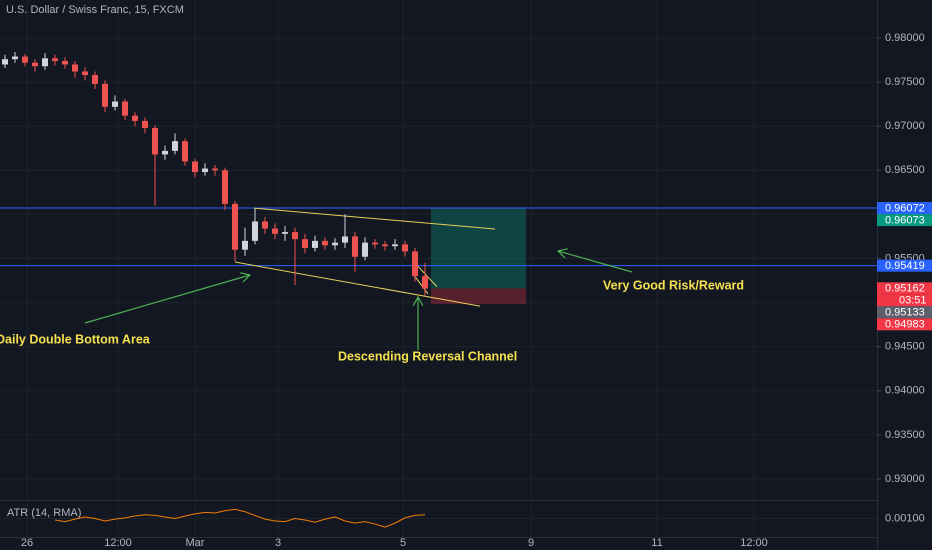 This screenshot has height=550, width=932. I want to click on x-tick-label: 11, so click(656, 543).